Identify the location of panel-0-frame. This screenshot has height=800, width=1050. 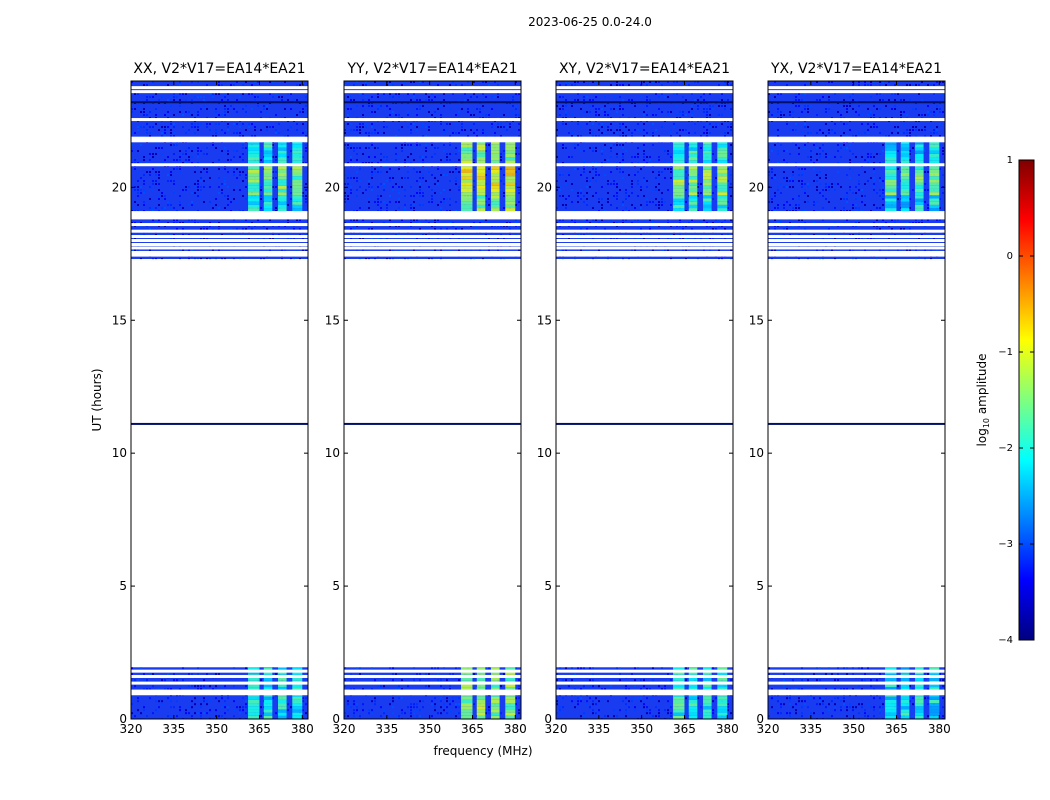
(219, 400).